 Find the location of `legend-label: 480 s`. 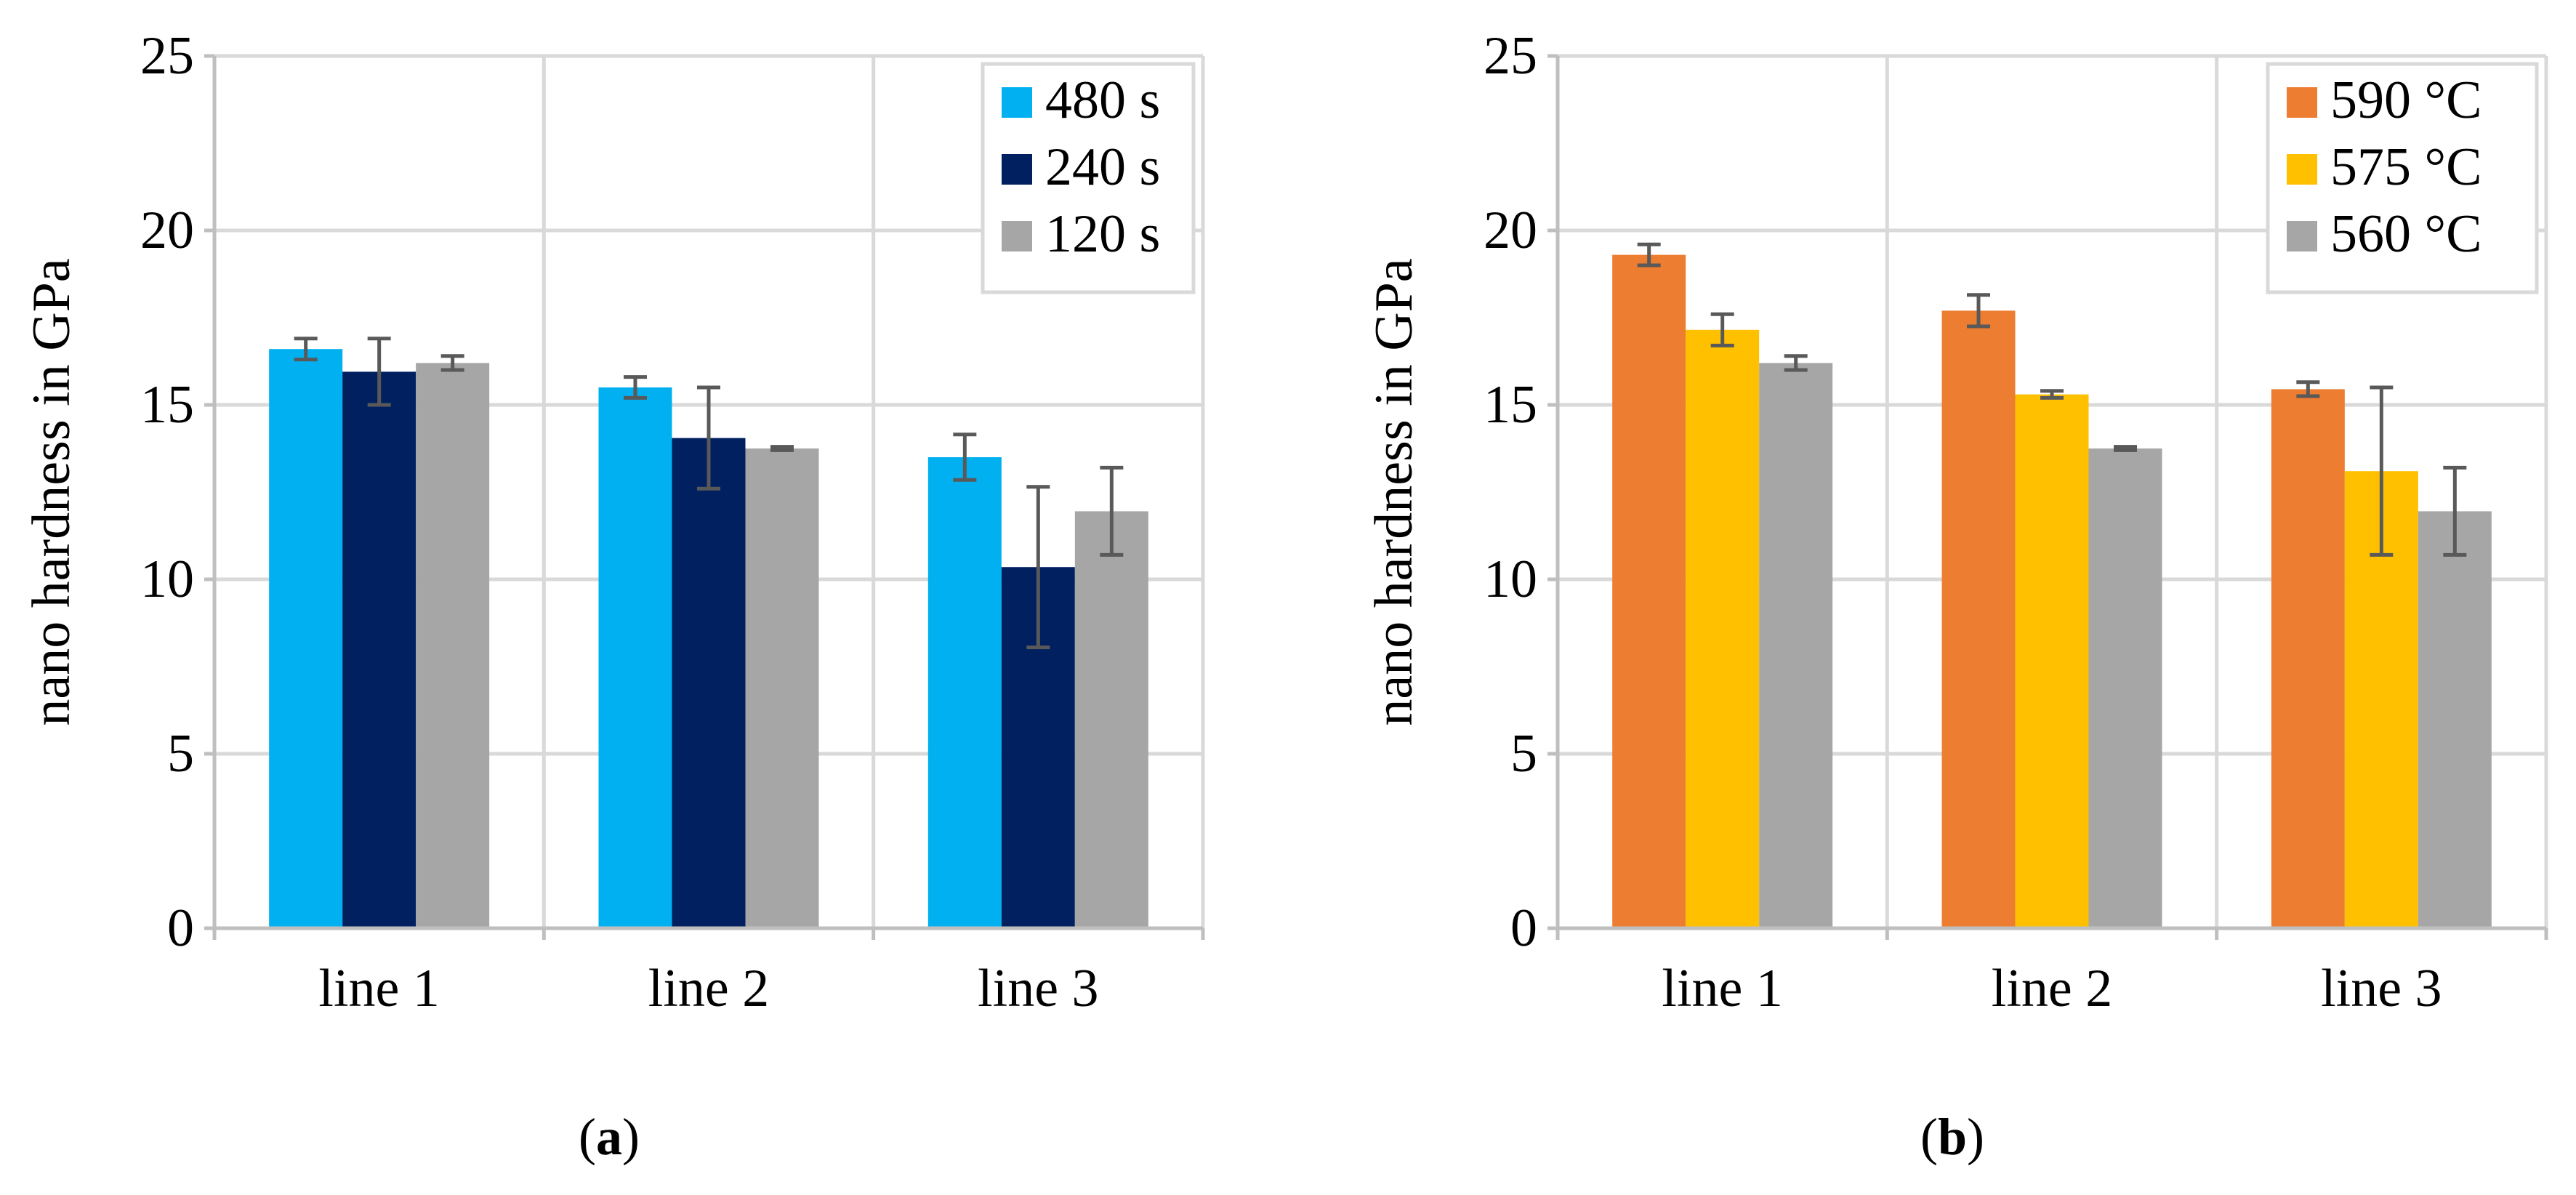

legend-label: 480 s is located at coordinates (1102, 100).